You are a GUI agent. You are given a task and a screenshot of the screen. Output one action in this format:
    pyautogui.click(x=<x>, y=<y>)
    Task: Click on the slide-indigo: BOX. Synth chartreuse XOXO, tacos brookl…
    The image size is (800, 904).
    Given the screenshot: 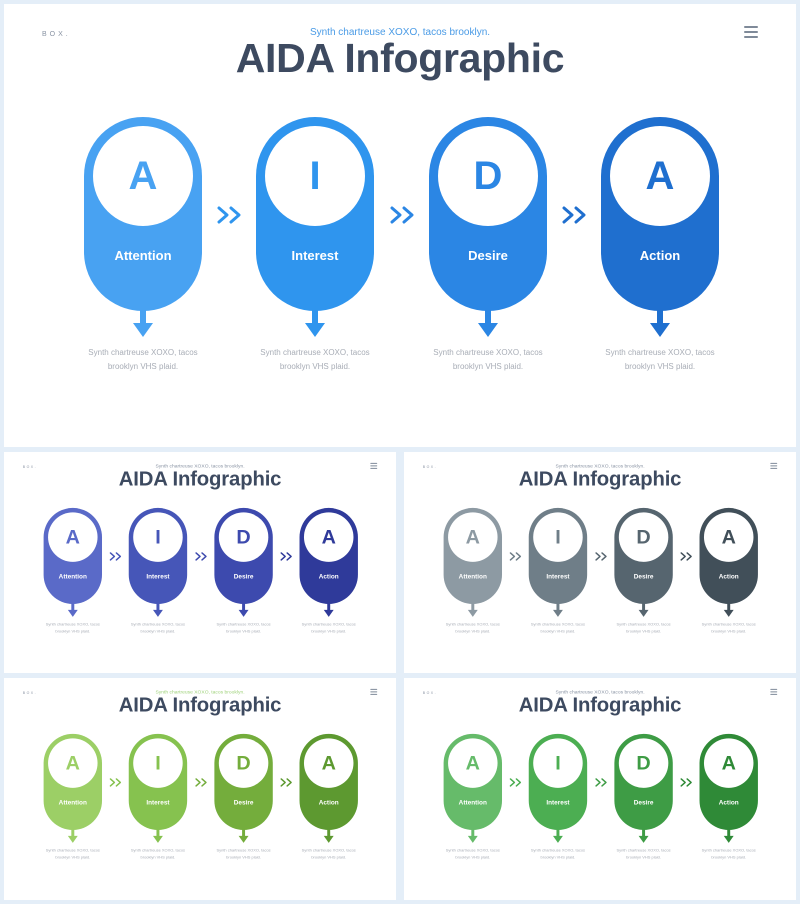 What is the action you would take?
    pyautogui.click(x=200, y=562)
    